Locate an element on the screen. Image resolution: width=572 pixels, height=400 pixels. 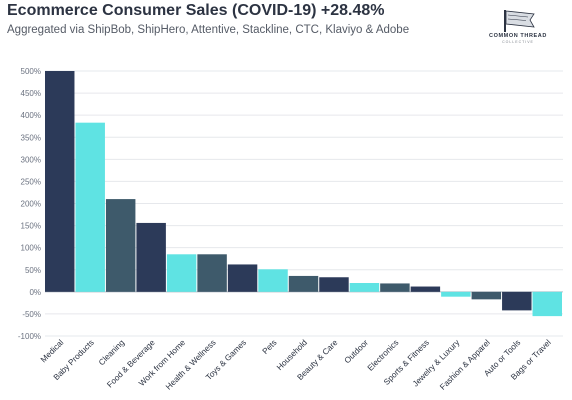
y-tick-label: 250% is located at coordinates (31, 181).